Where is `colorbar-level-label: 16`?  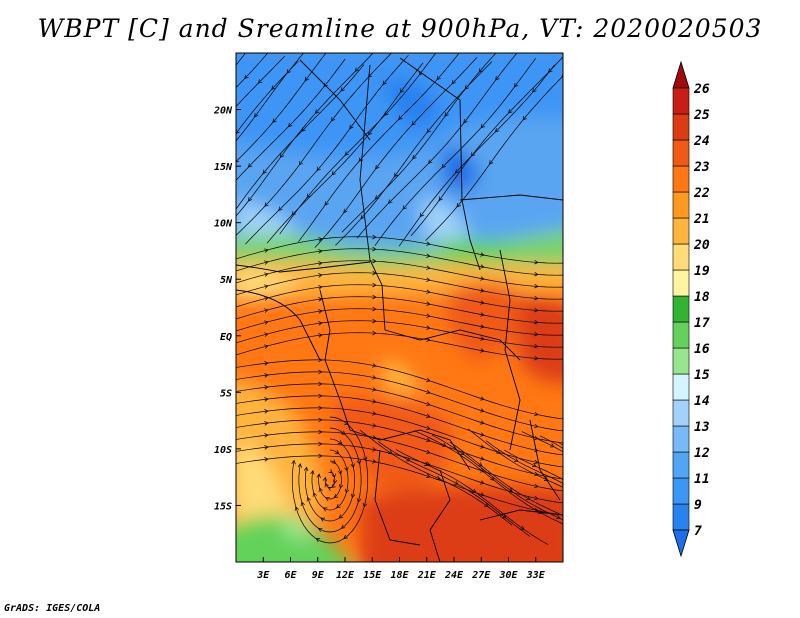
colorbar-level-label: 16 is located at coordinates (702, 349).